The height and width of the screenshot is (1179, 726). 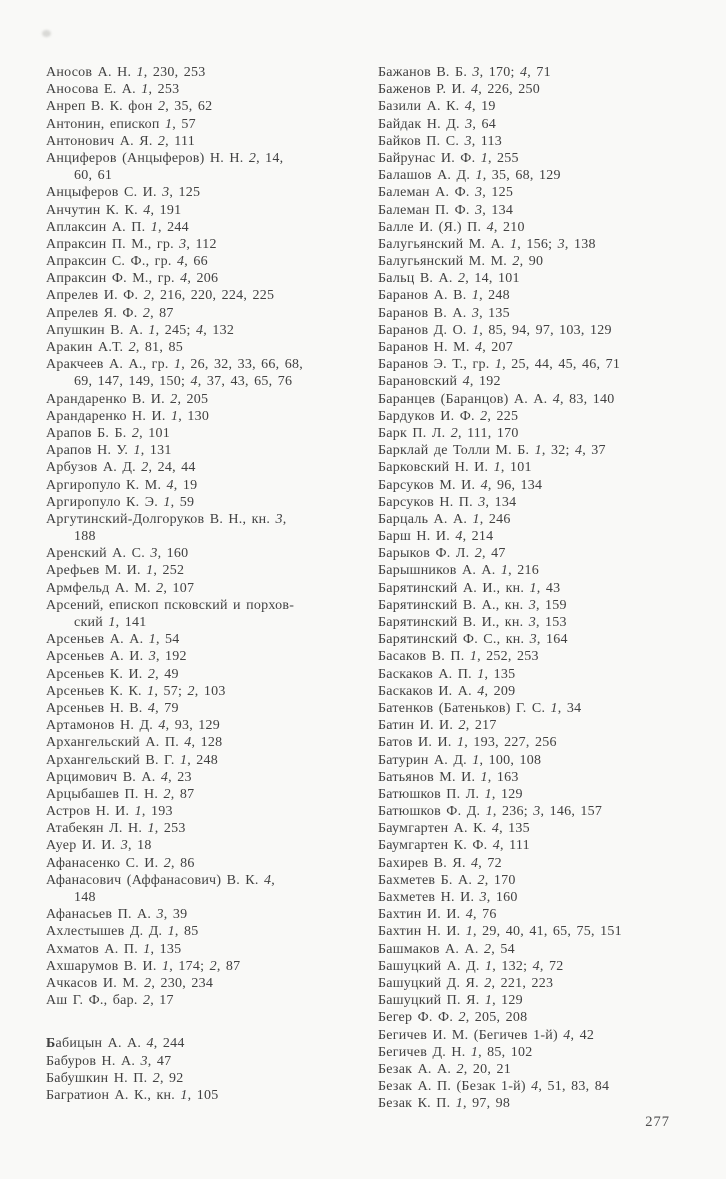 What do you see at coordinates (126, 72) in the screenshot?
I see `index-entry: Аносов А. Н. 1, 230, 253` at bounding box center [126, 72].